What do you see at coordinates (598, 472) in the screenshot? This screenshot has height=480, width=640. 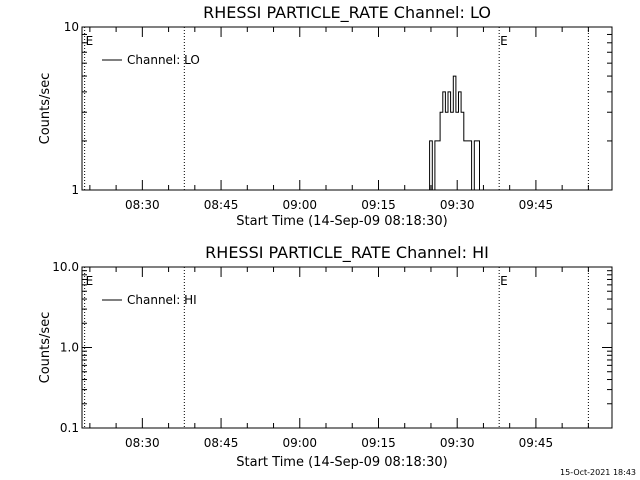 I see `footer-timestamp: 15-Oct-2021 18:43` at bounding box center [598, 472].